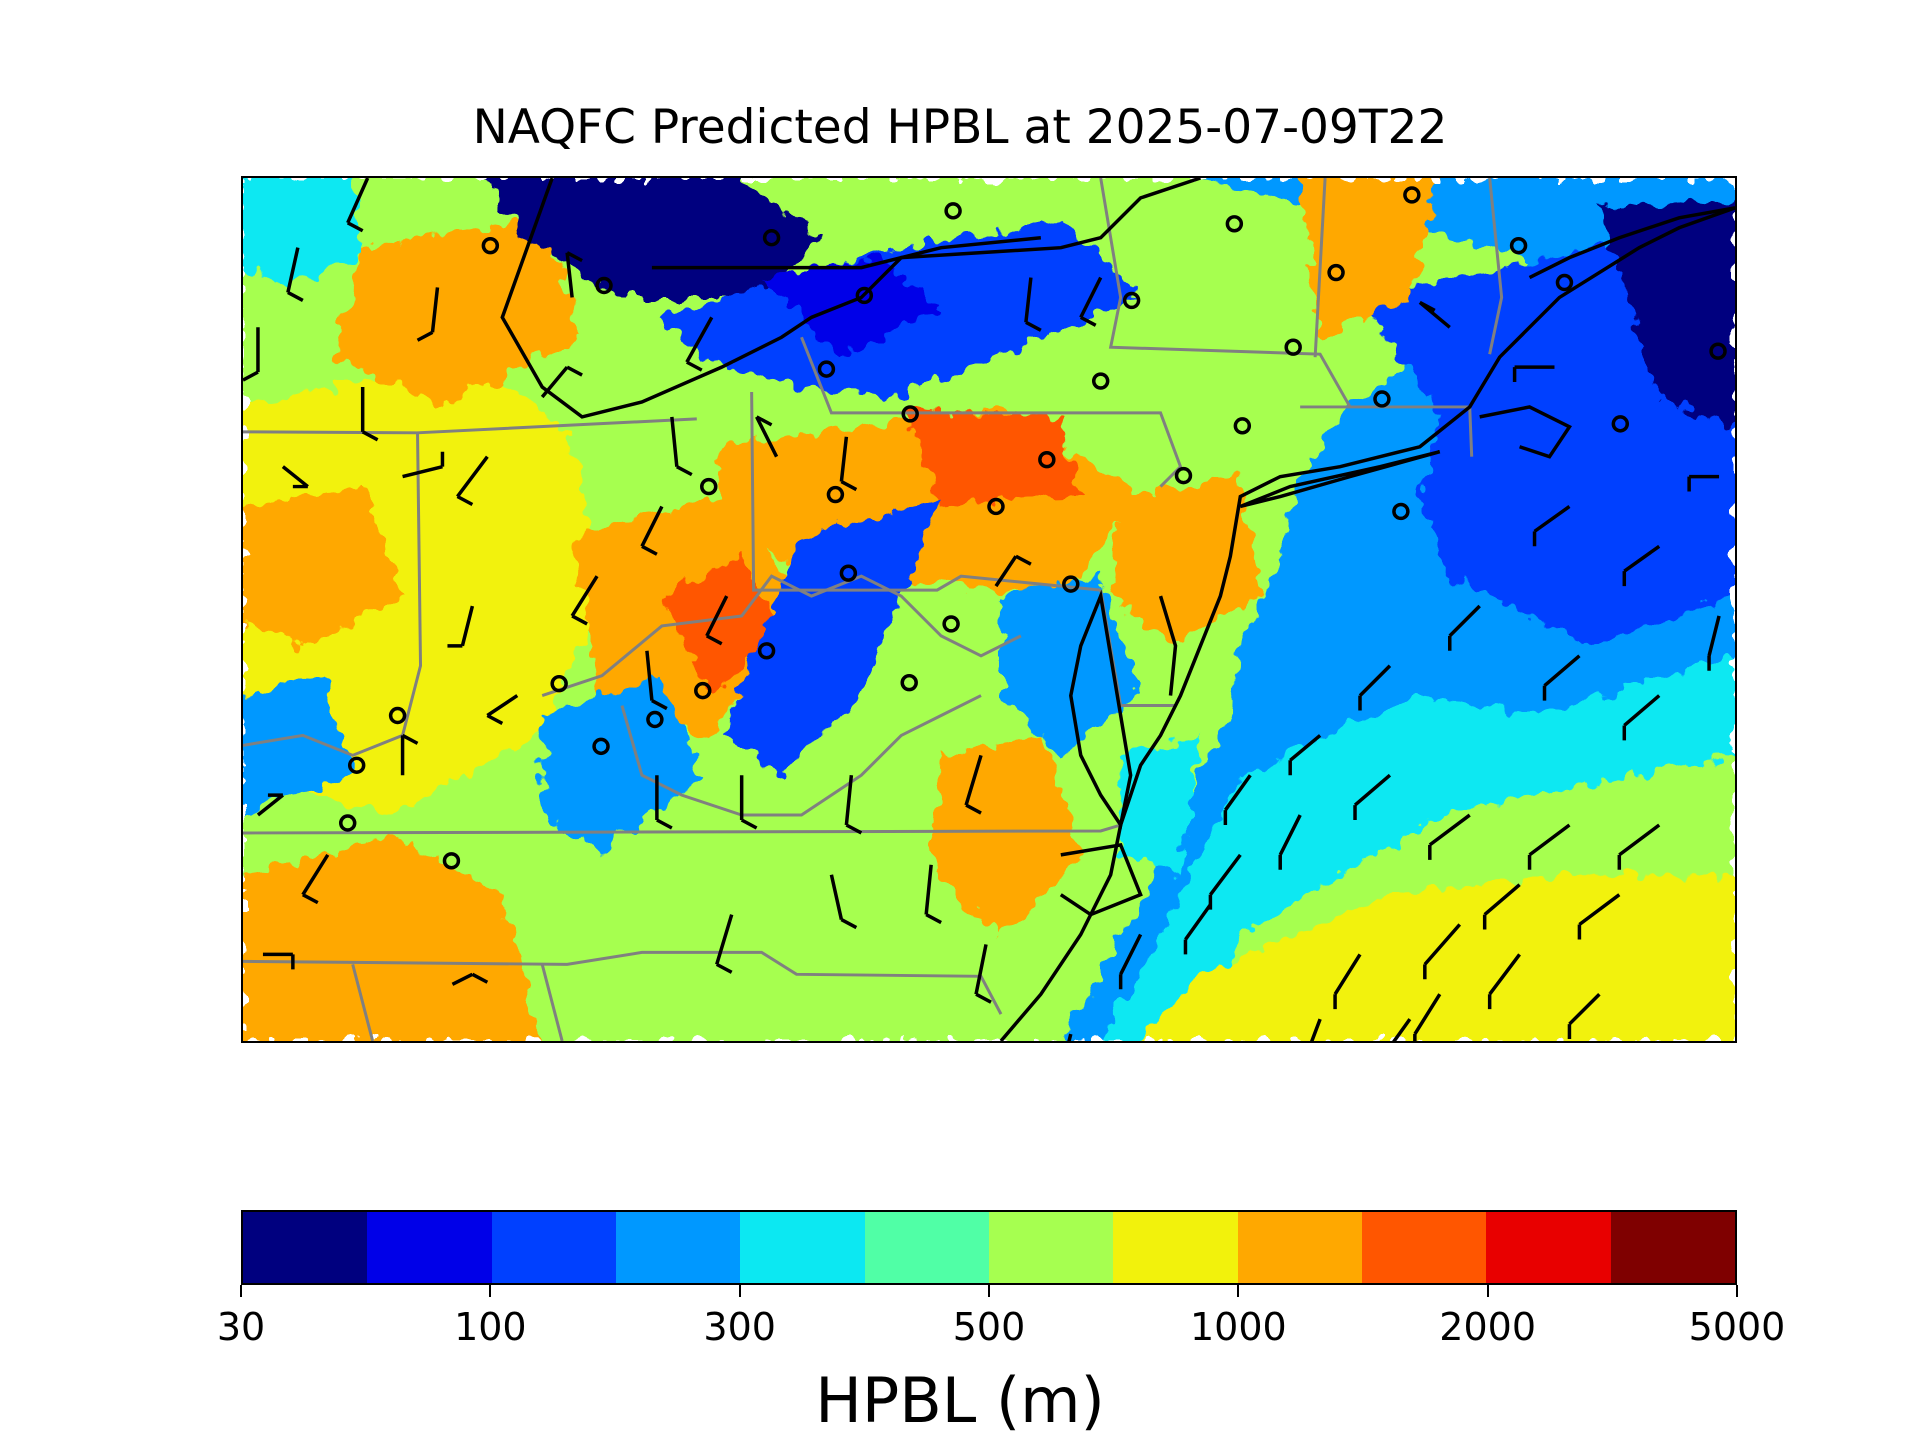  What do you see at coordinates (960, 1400) in the screenshot?
I see `colorbar-title: HPBL (m)` at bounding box center [960, 1400].